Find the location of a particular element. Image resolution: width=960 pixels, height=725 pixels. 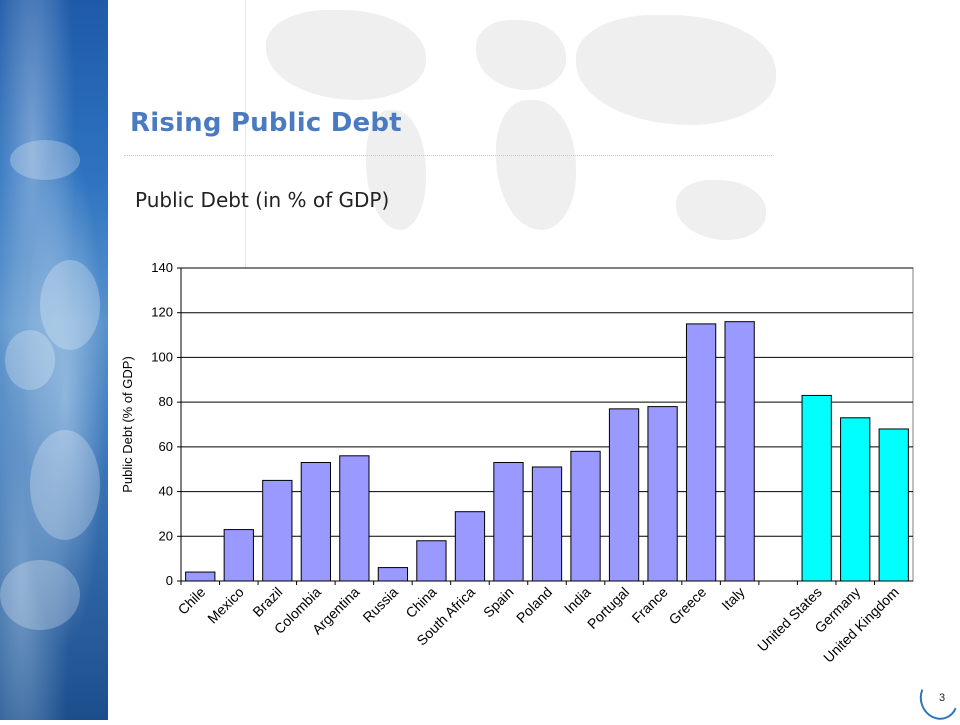

title-divider is located at coordinates (448, 155).